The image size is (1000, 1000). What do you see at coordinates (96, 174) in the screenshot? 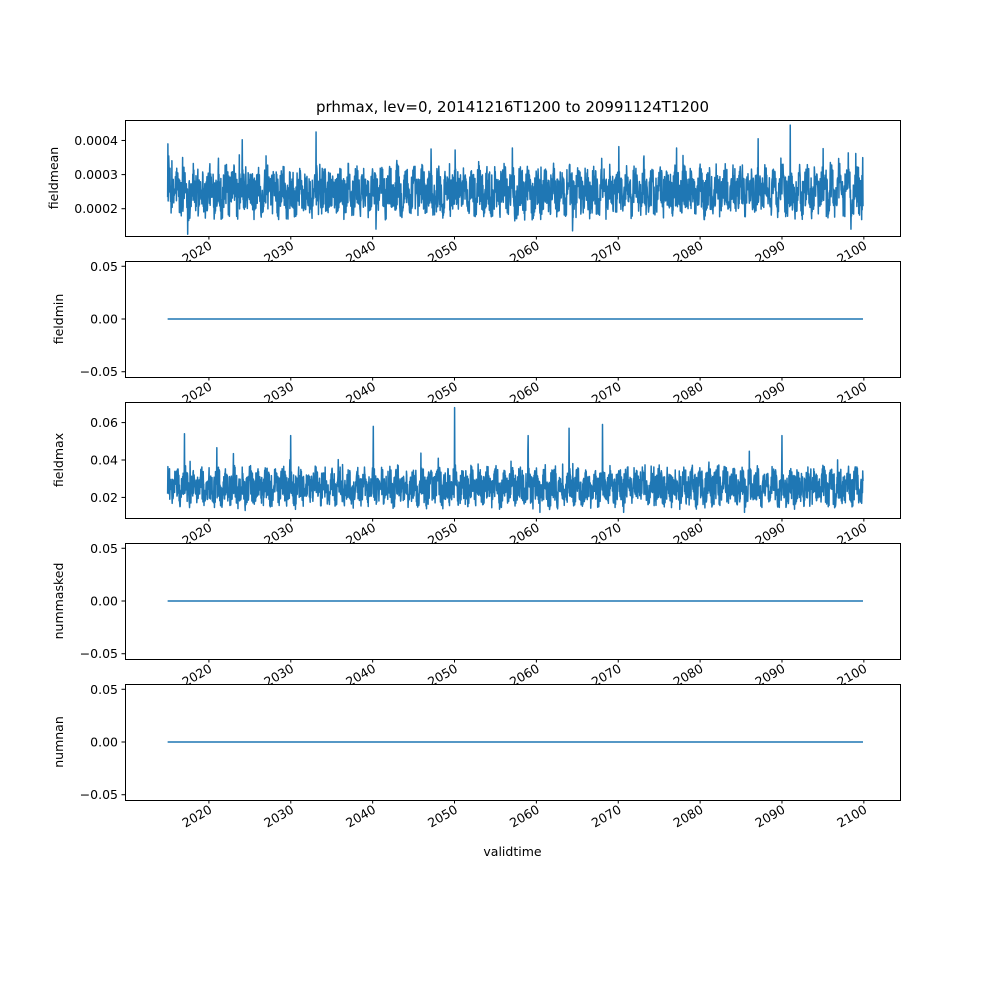
I see `y-tick-label: 0.0003` at bounding box center [96, 174].